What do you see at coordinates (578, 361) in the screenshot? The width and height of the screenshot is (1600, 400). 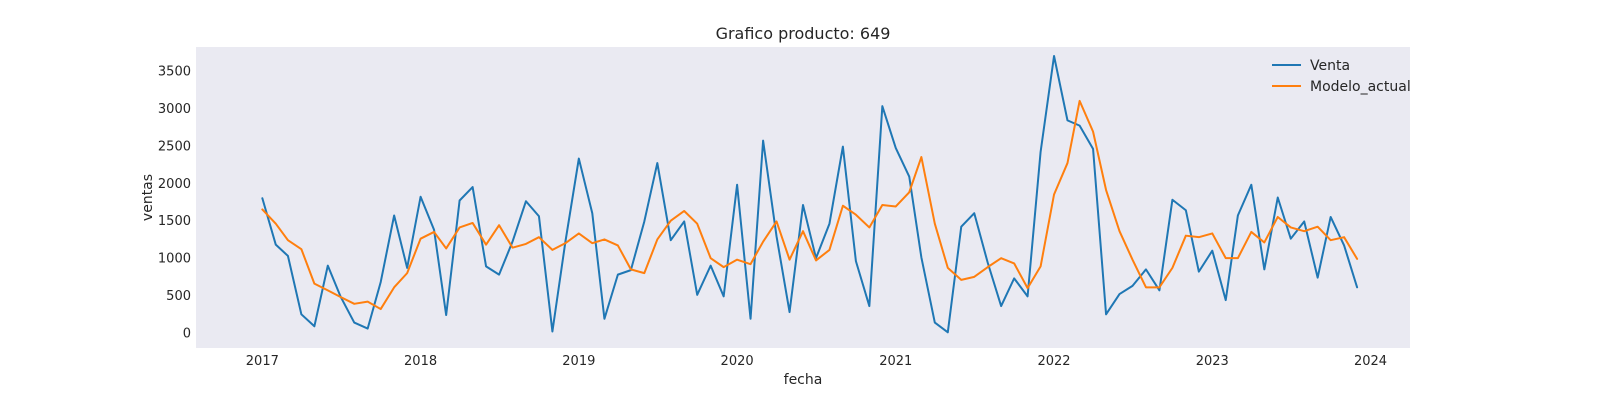 I see `x-tick-label: 2019` at bounding box center [578, 361].